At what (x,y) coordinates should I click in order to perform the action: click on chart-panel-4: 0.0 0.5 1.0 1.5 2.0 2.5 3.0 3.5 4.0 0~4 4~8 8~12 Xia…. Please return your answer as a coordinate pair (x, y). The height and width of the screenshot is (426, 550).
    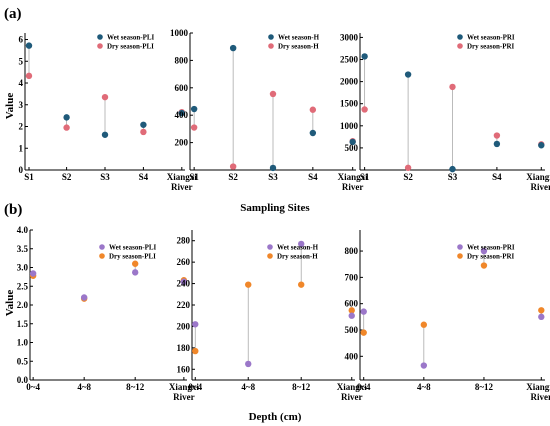
    Looking at the image, I should click on (108, 313).